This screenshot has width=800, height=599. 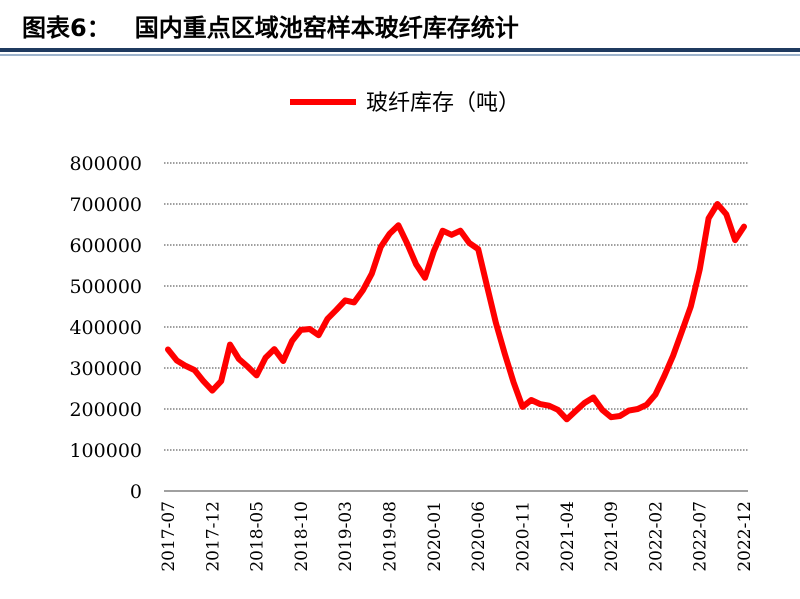 What do you see at coordinates (656, 536) in the screenshot?
I see `x-tick-label: 2022-02` at bounding box center [656, 536].